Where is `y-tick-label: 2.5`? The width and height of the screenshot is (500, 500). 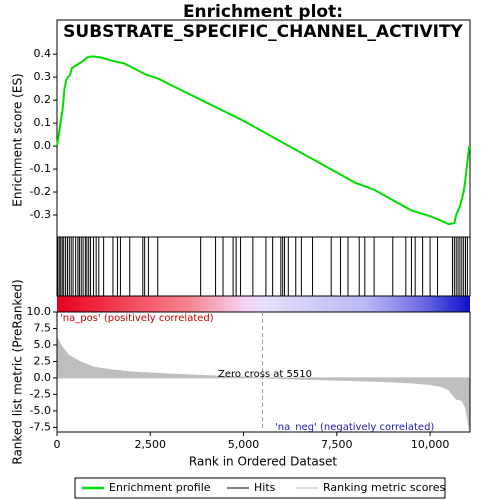 y-tick-label: 2.5 is located at coordinates (43, 360).